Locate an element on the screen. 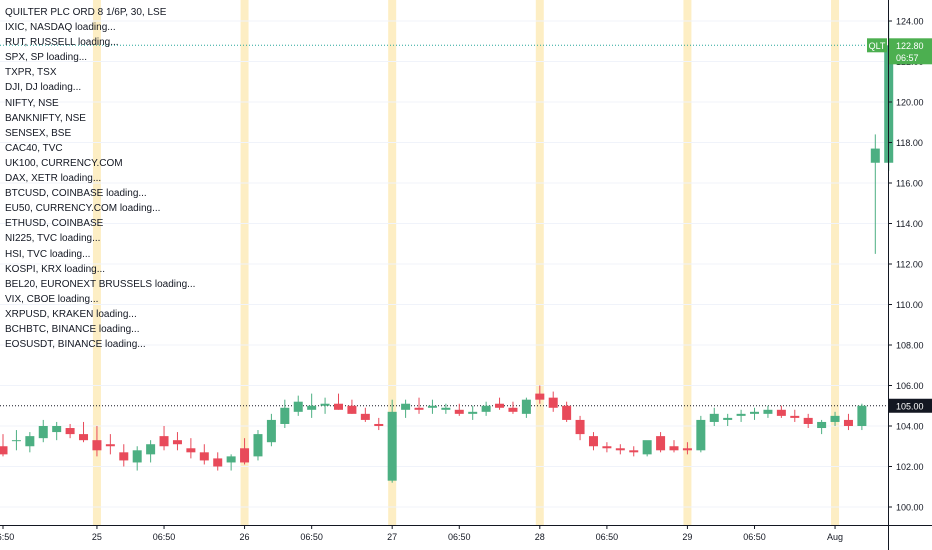 The width and height of the screenshot is (932, 550). legend-item: SENSEX, BSE is located at coordinates (38, 133).